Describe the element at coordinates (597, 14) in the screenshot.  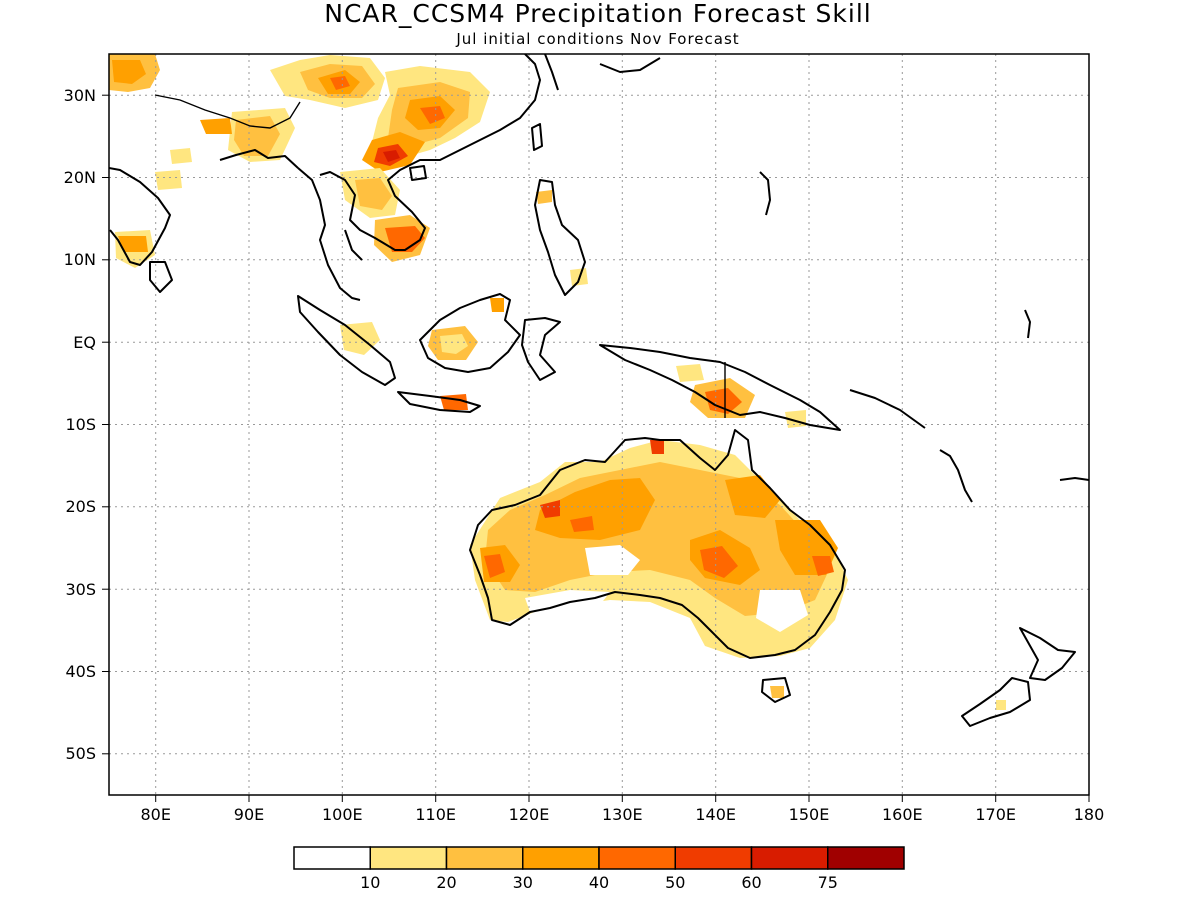
I see `figure-title: NCAR_CCSM4 Precipitation Forecast Skill` at that location.